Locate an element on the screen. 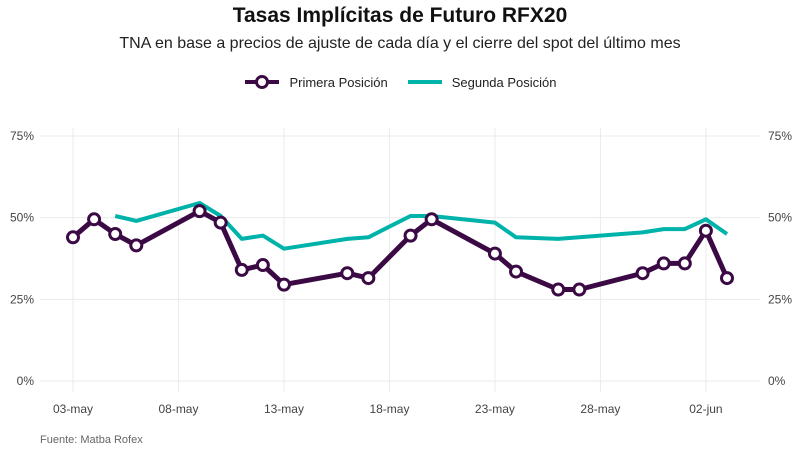  source-note: Fuente: Matba Rofex is located at coordinates (91, 440).